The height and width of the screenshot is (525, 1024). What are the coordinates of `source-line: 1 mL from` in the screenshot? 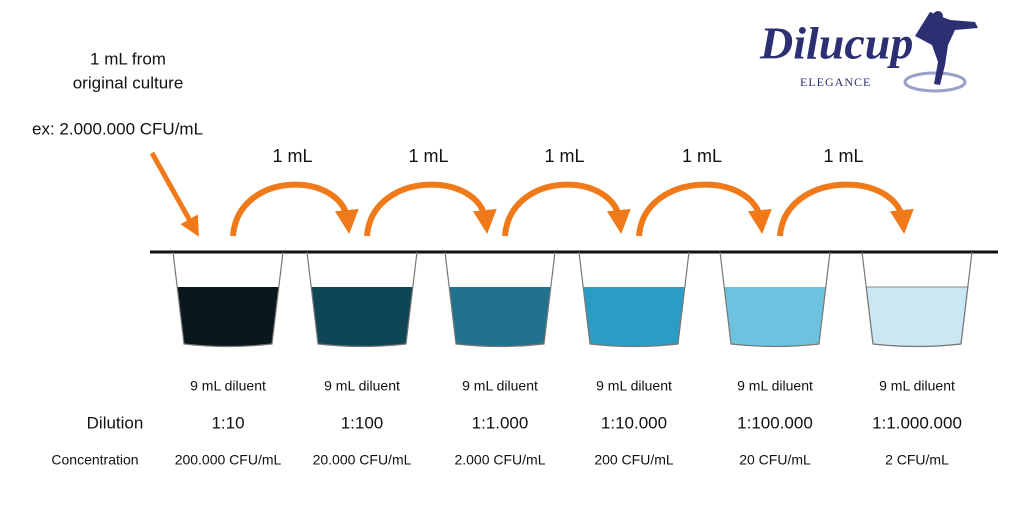 It's located at (128, 58).